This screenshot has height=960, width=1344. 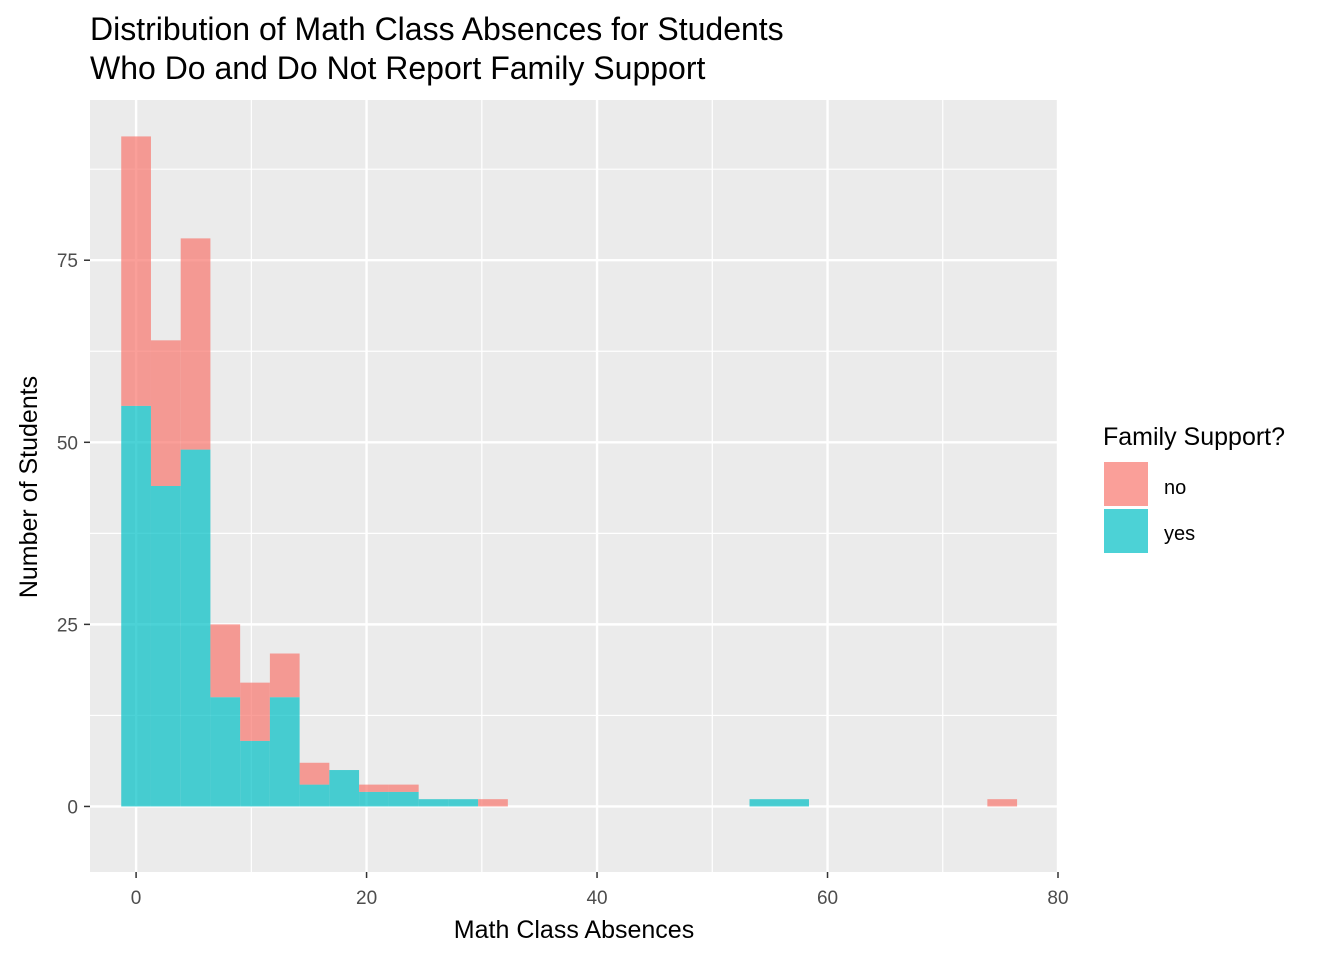 I want to click on chart-title-line-2: Who Do and Do Not Report Family Support, so click(x=397, y=68).